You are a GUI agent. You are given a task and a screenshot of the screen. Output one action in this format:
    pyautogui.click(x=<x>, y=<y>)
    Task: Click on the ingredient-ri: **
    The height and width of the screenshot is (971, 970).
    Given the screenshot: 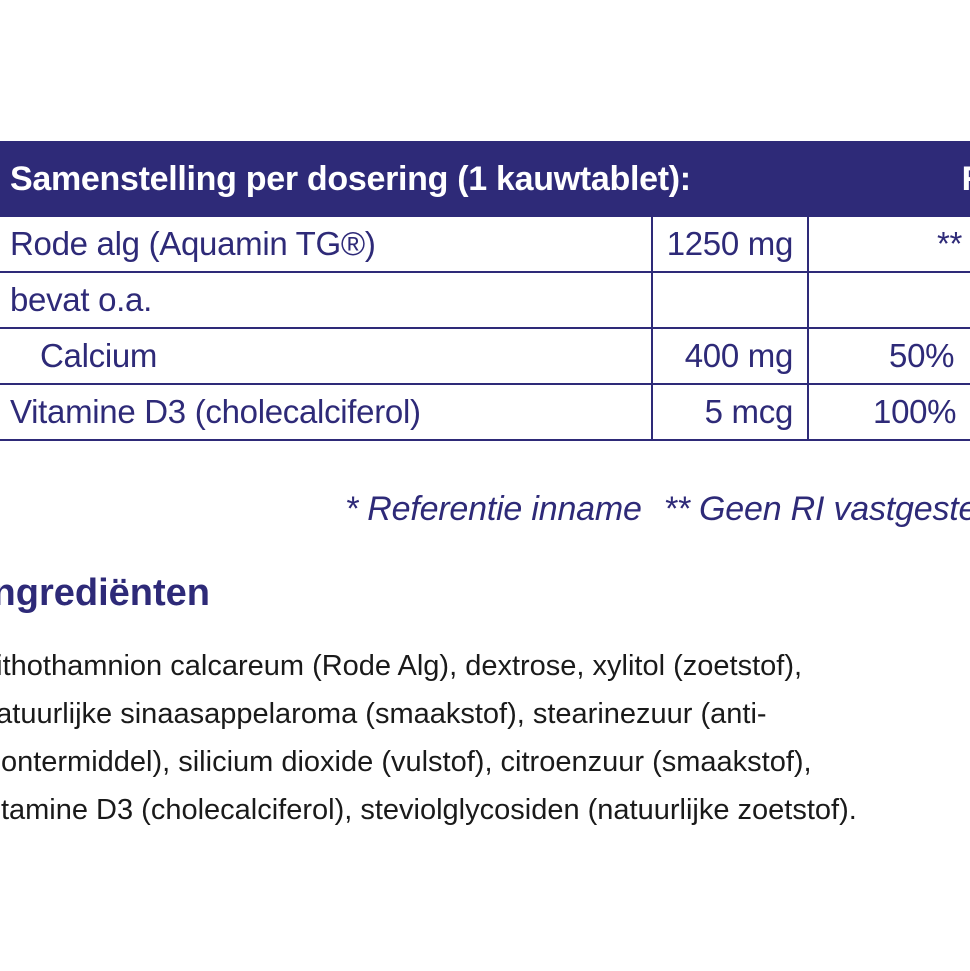 What is the action you would take?
    pyautogui.click(x=888, y=244)
    